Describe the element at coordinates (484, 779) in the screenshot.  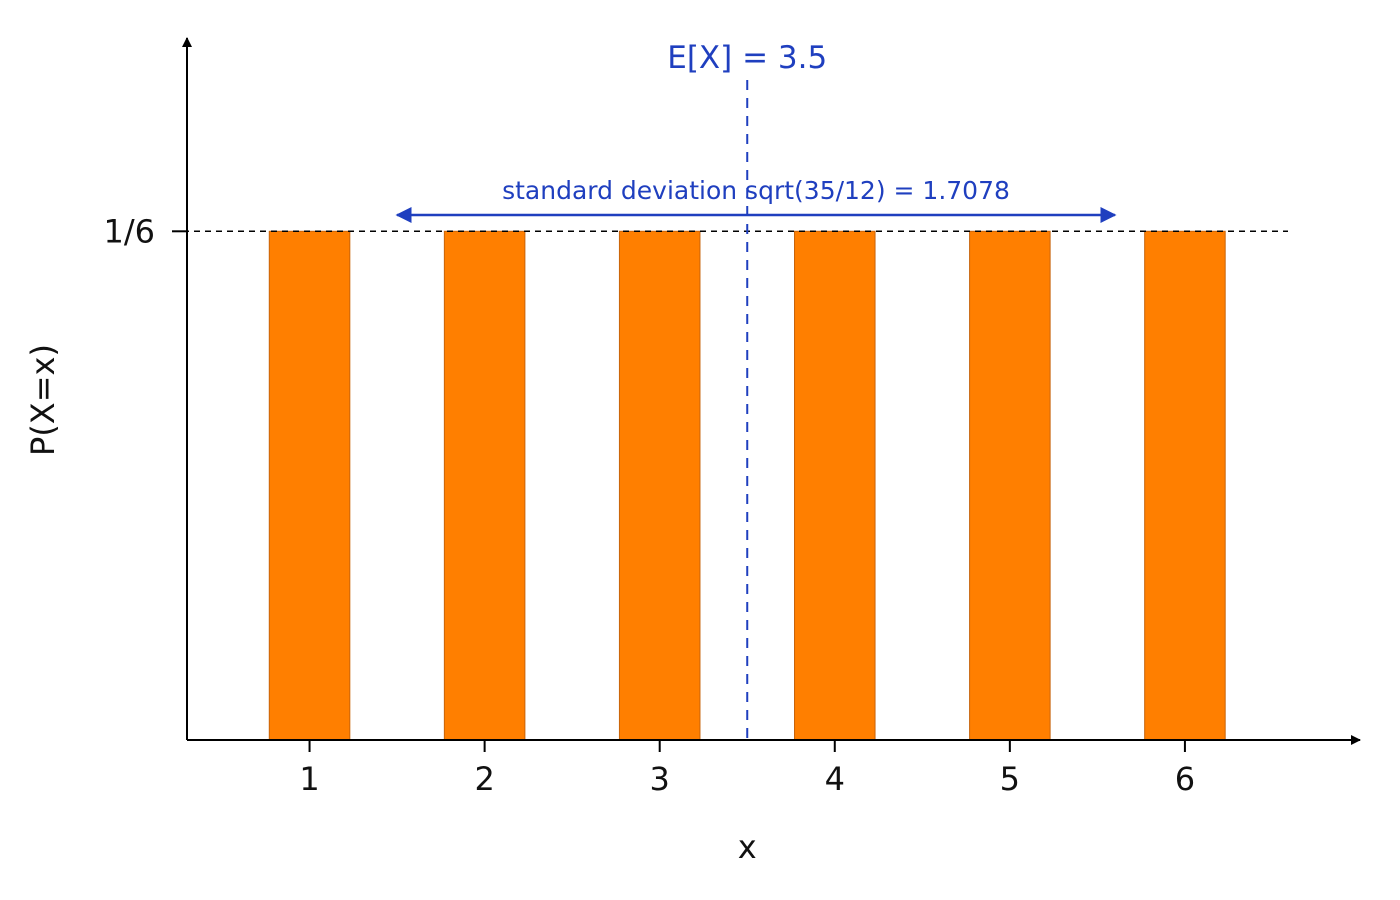
I see `x-tick-label-2: 2` at that location.